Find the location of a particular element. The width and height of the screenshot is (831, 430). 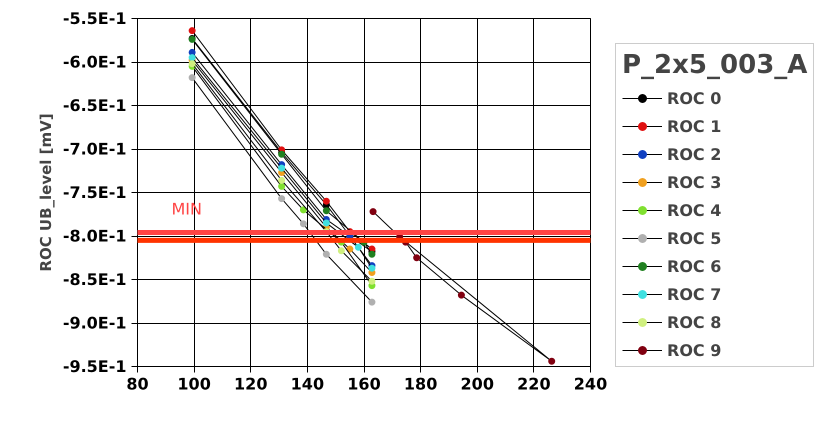

x-tick-label: 80 is located at coordinates (137, 384).